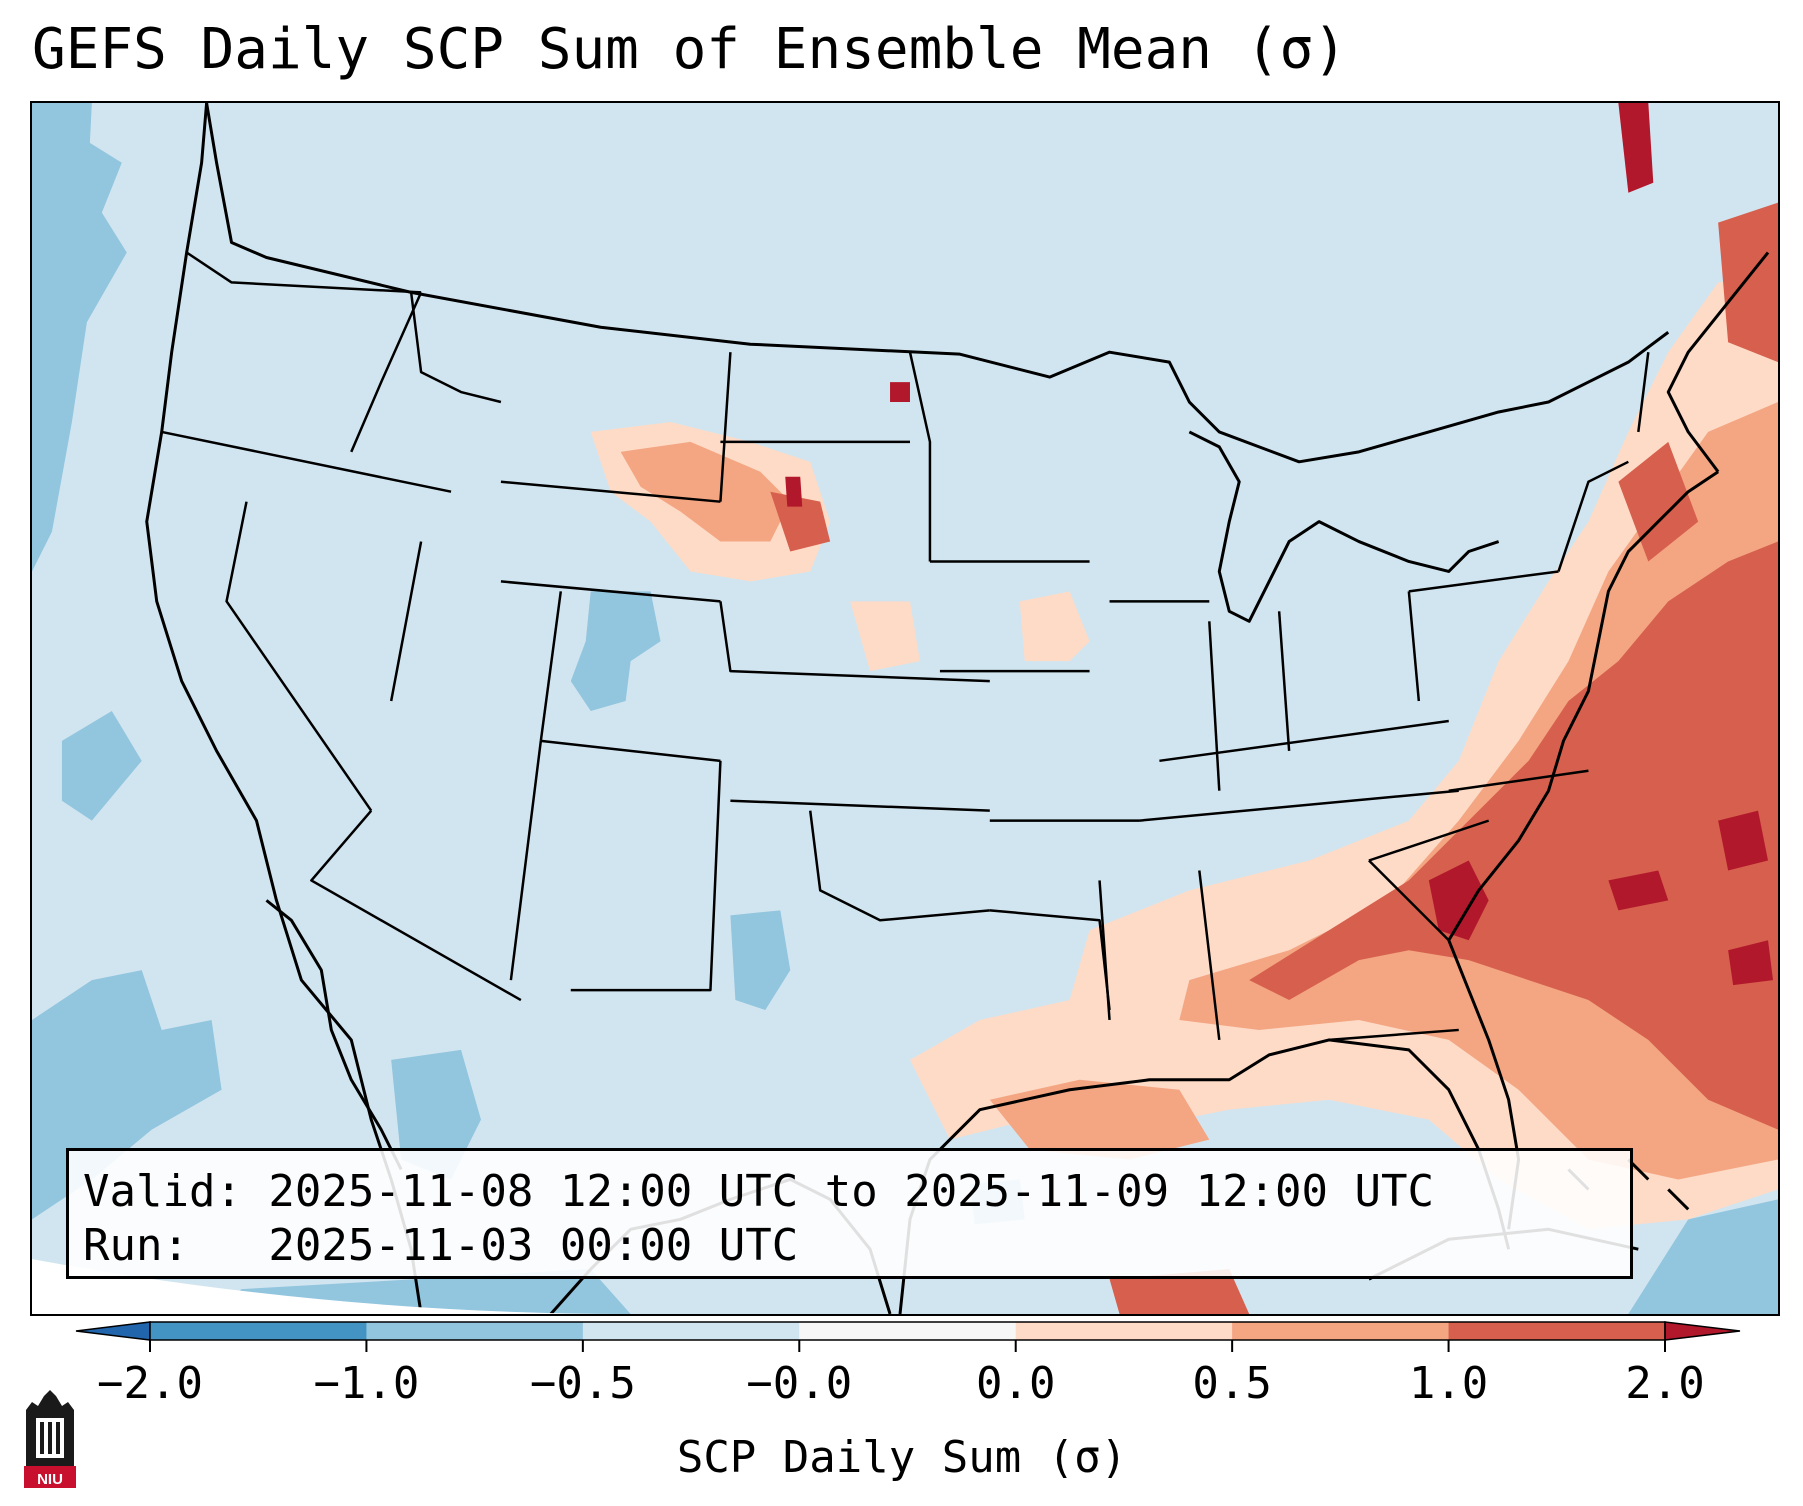 The height and width of the screenshot is (1506, 1803). I want to click on projection-edge, so click(331, 1286).